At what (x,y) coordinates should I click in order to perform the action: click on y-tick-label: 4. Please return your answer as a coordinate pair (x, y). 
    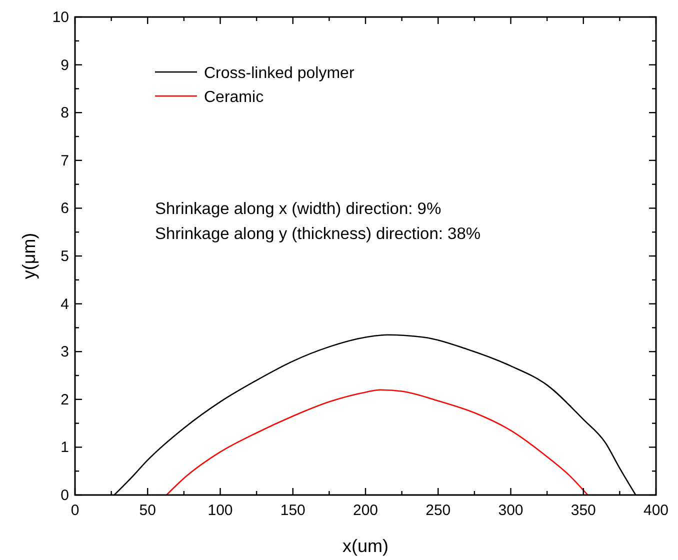
    Looking at the image, I should click on (64, 304).